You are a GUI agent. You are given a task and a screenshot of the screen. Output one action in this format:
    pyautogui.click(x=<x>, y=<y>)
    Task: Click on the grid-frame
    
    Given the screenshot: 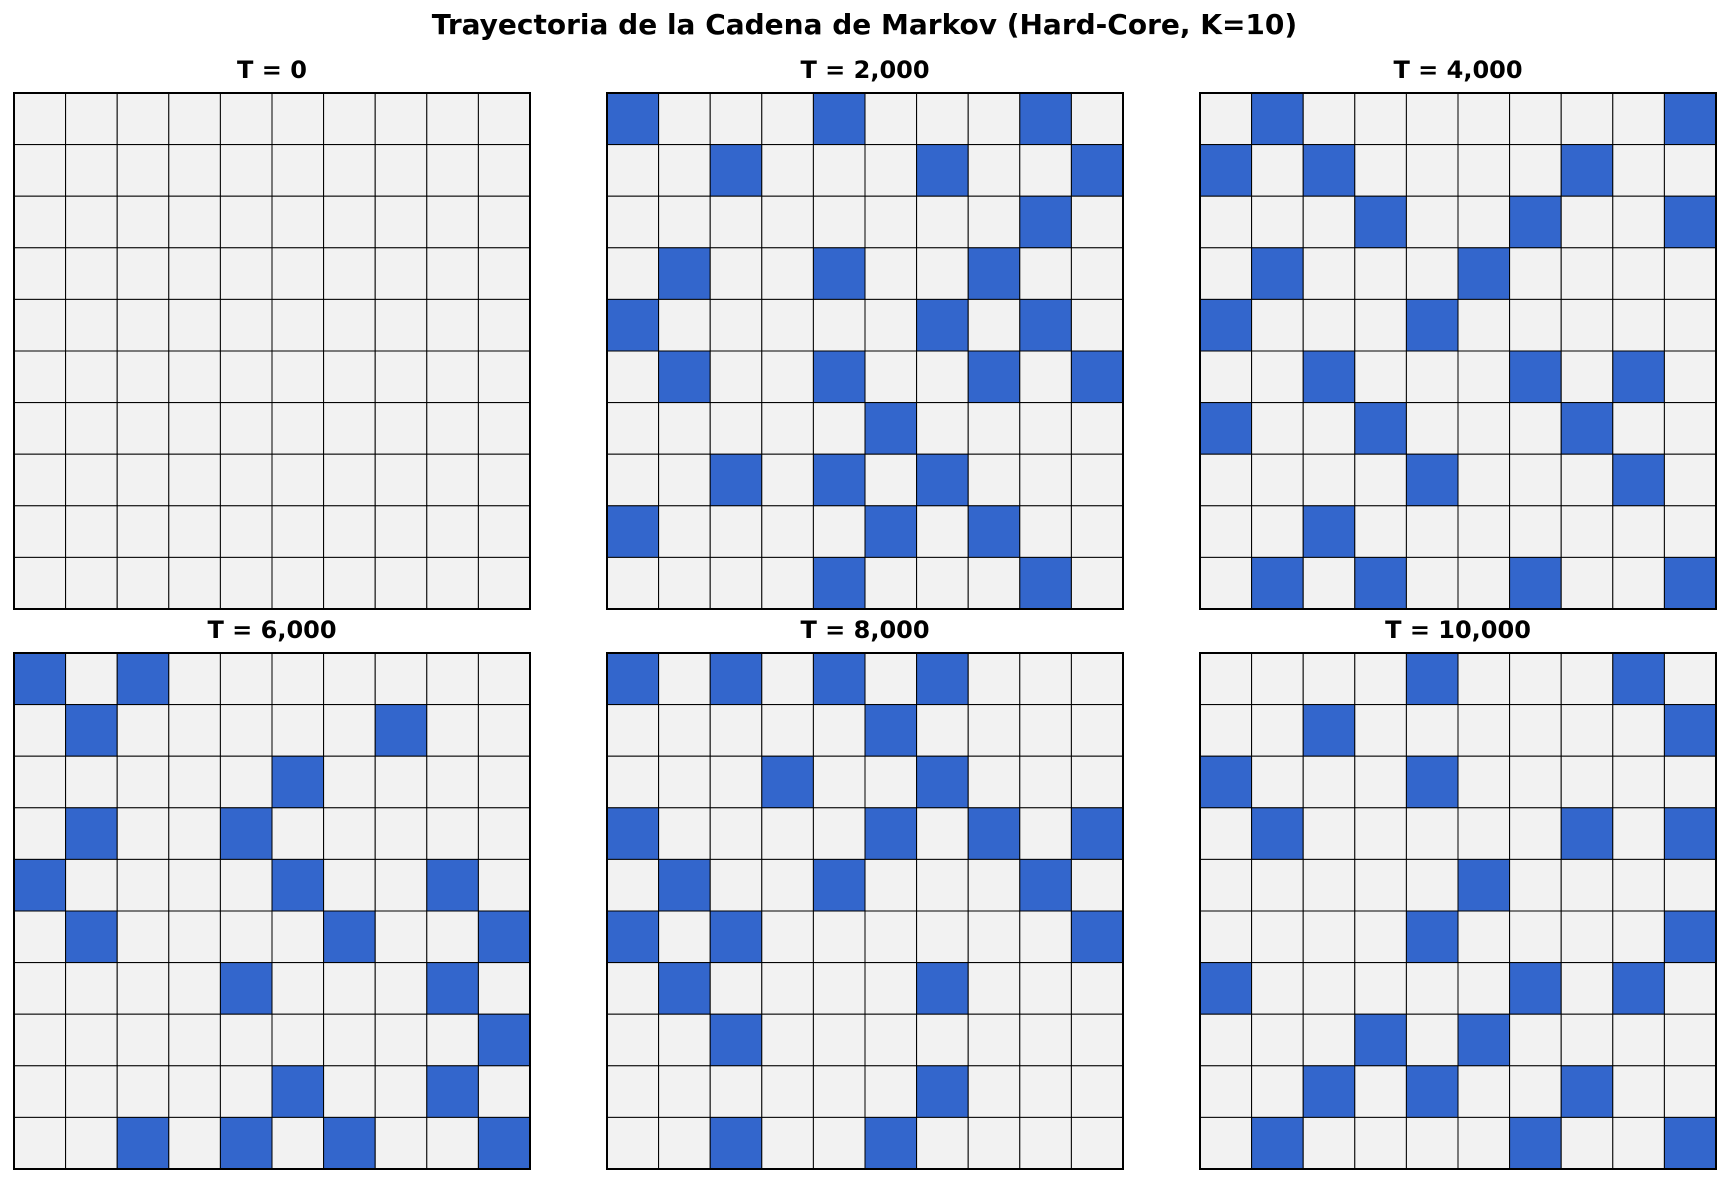 What is the action you would take?
    pyautogui.click(x=1458, y=911)
    